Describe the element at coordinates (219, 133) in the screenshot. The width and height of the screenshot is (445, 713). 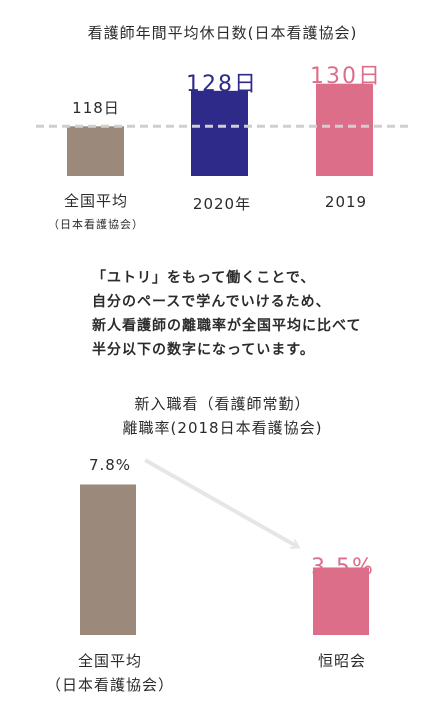
I see `chart1-bar-2020` at that location.